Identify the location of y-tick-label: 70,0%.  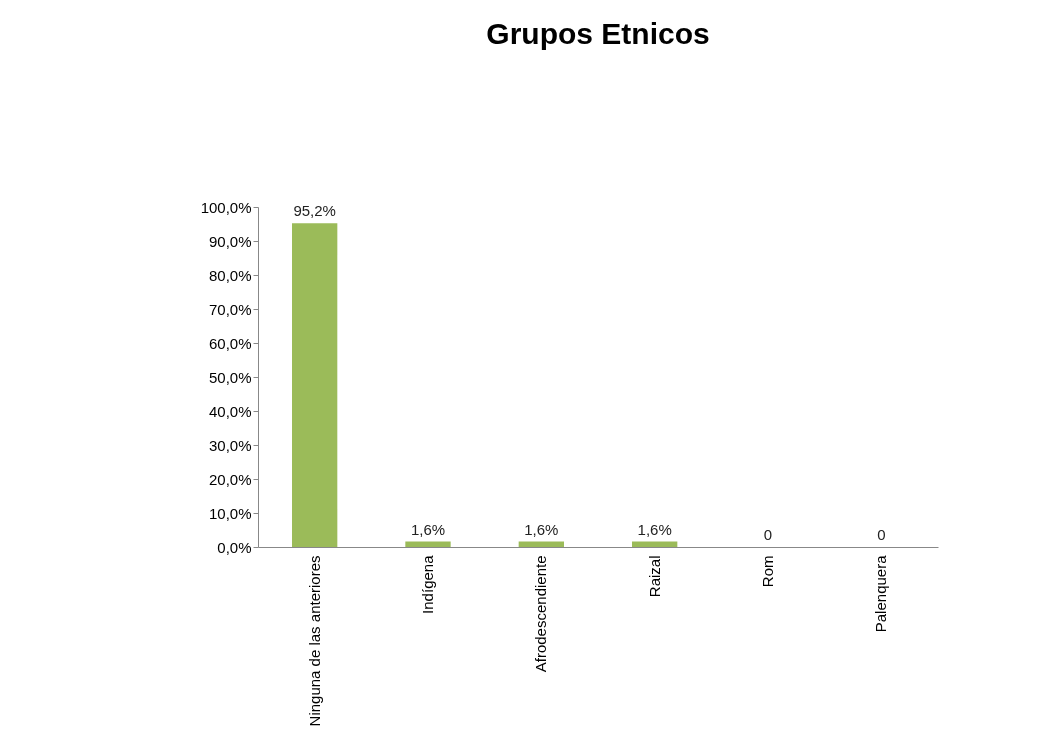
(230, 309).